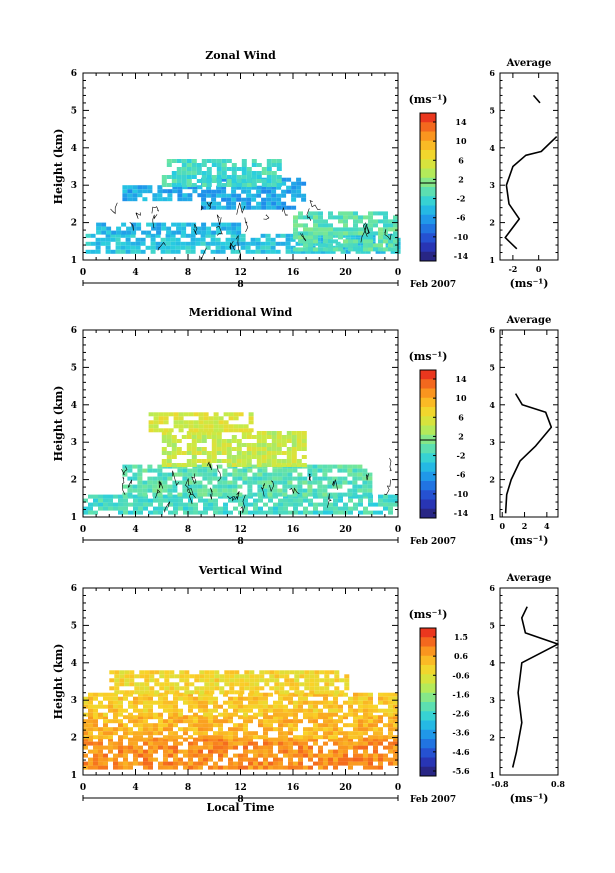  Describe the element at coordinates (74, 406) in the screenshot. I see `y-tick-label: 4` at that location.